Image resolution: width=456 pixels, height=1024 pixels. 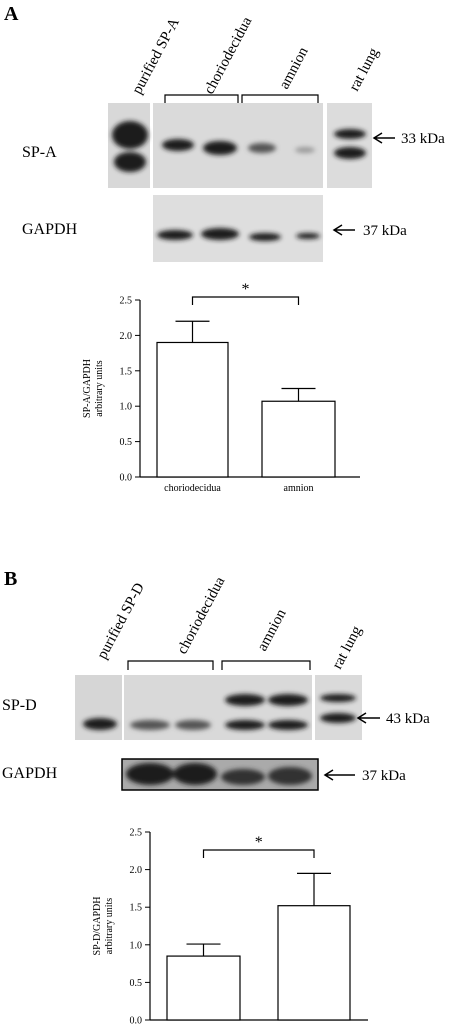 I want to click on blot-label: SP-D, so click(x=19, y=705).